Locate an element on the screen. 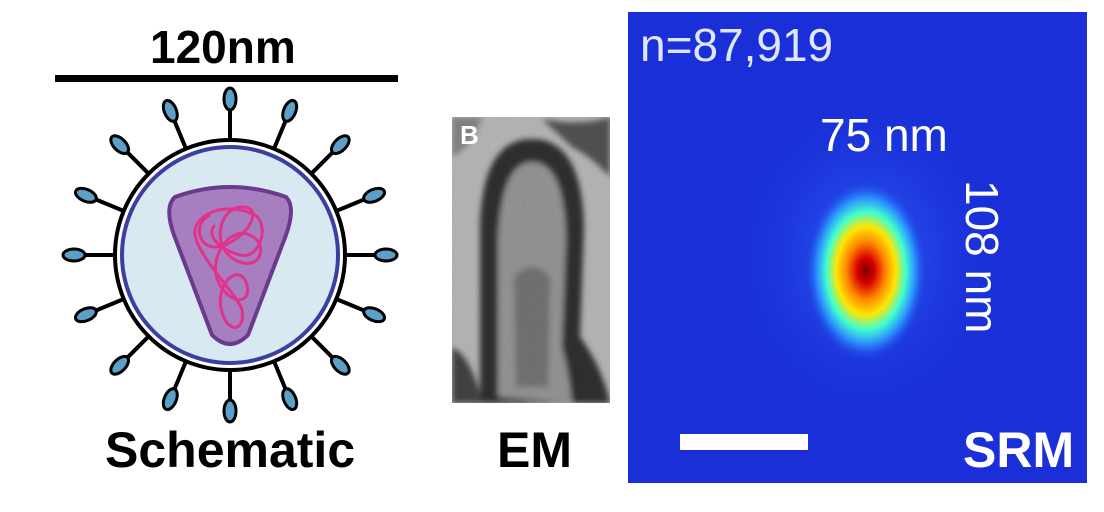 The width and height of the screenshot is (1104, 512). em-micrograph is located at coordinates (531, 260).